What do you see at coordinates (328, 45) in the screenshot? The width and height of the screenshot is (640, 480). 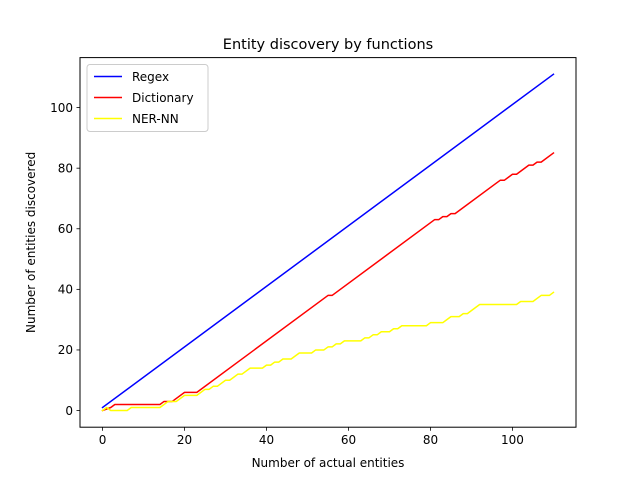 I see `chart-title: Entity discovery by functions` at bounding box center [328, 45].